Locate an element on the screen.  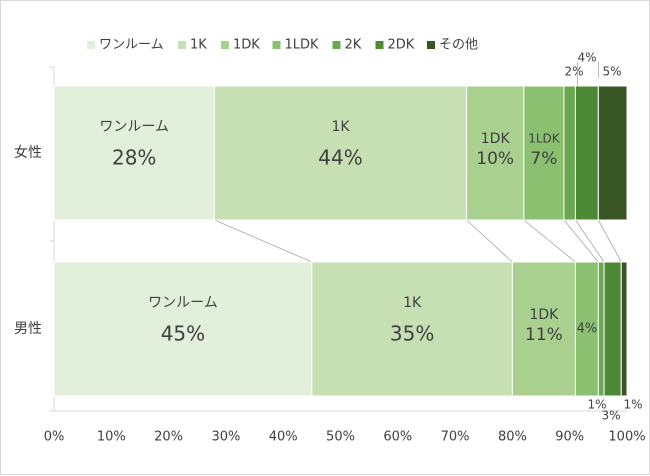
x-tick-label: 40% is located at coordinates (283, 437).